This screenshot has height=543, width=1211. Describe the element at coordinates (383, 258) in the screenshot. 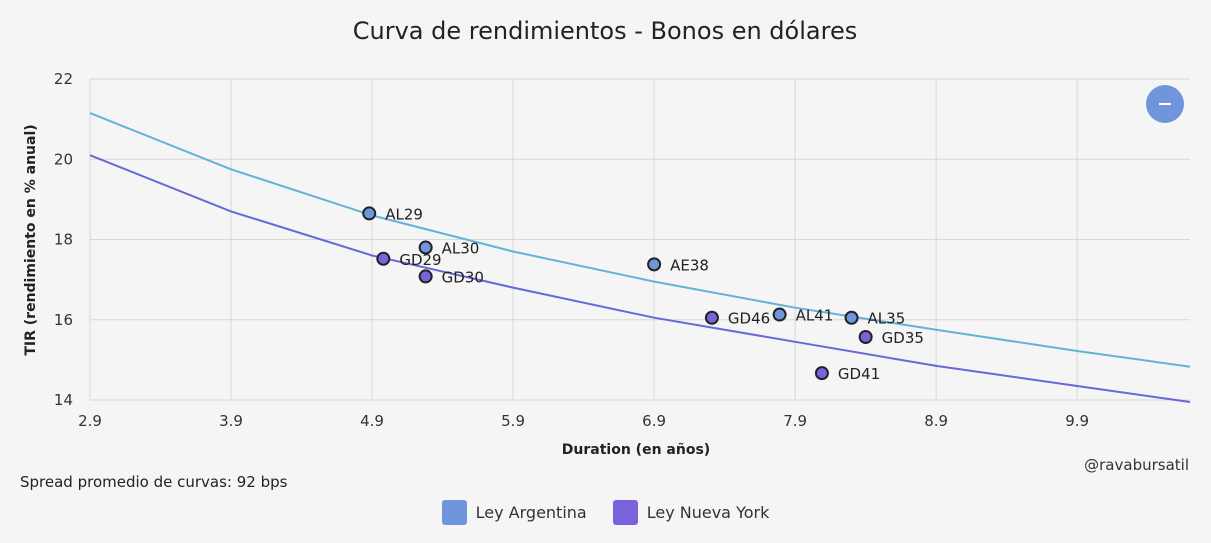

I see `data-point-gd29` at that location.